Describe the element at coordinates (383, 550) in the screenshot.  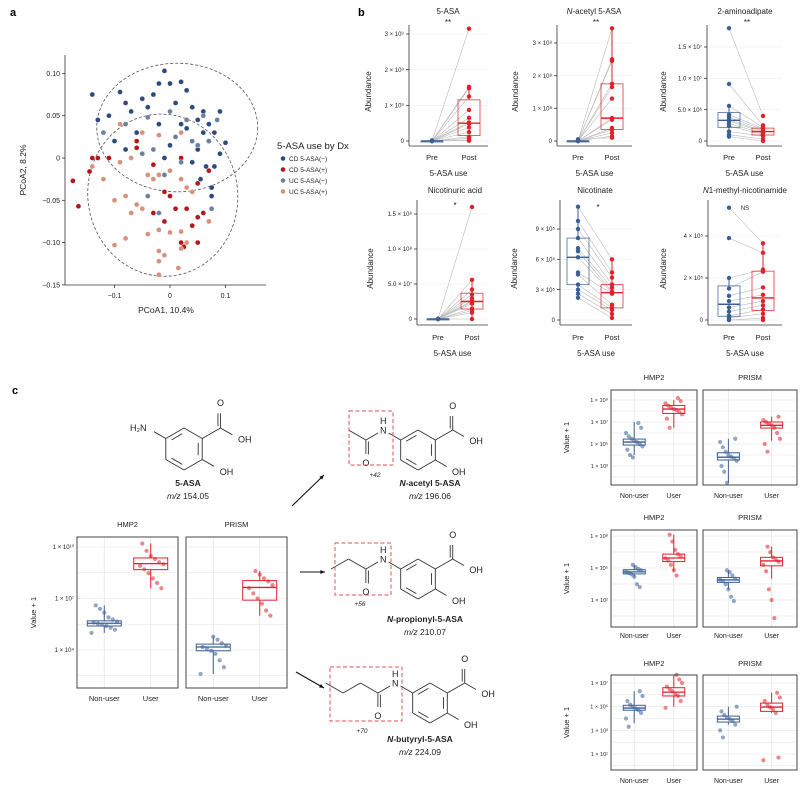
I see `atom-label: H` at that location.